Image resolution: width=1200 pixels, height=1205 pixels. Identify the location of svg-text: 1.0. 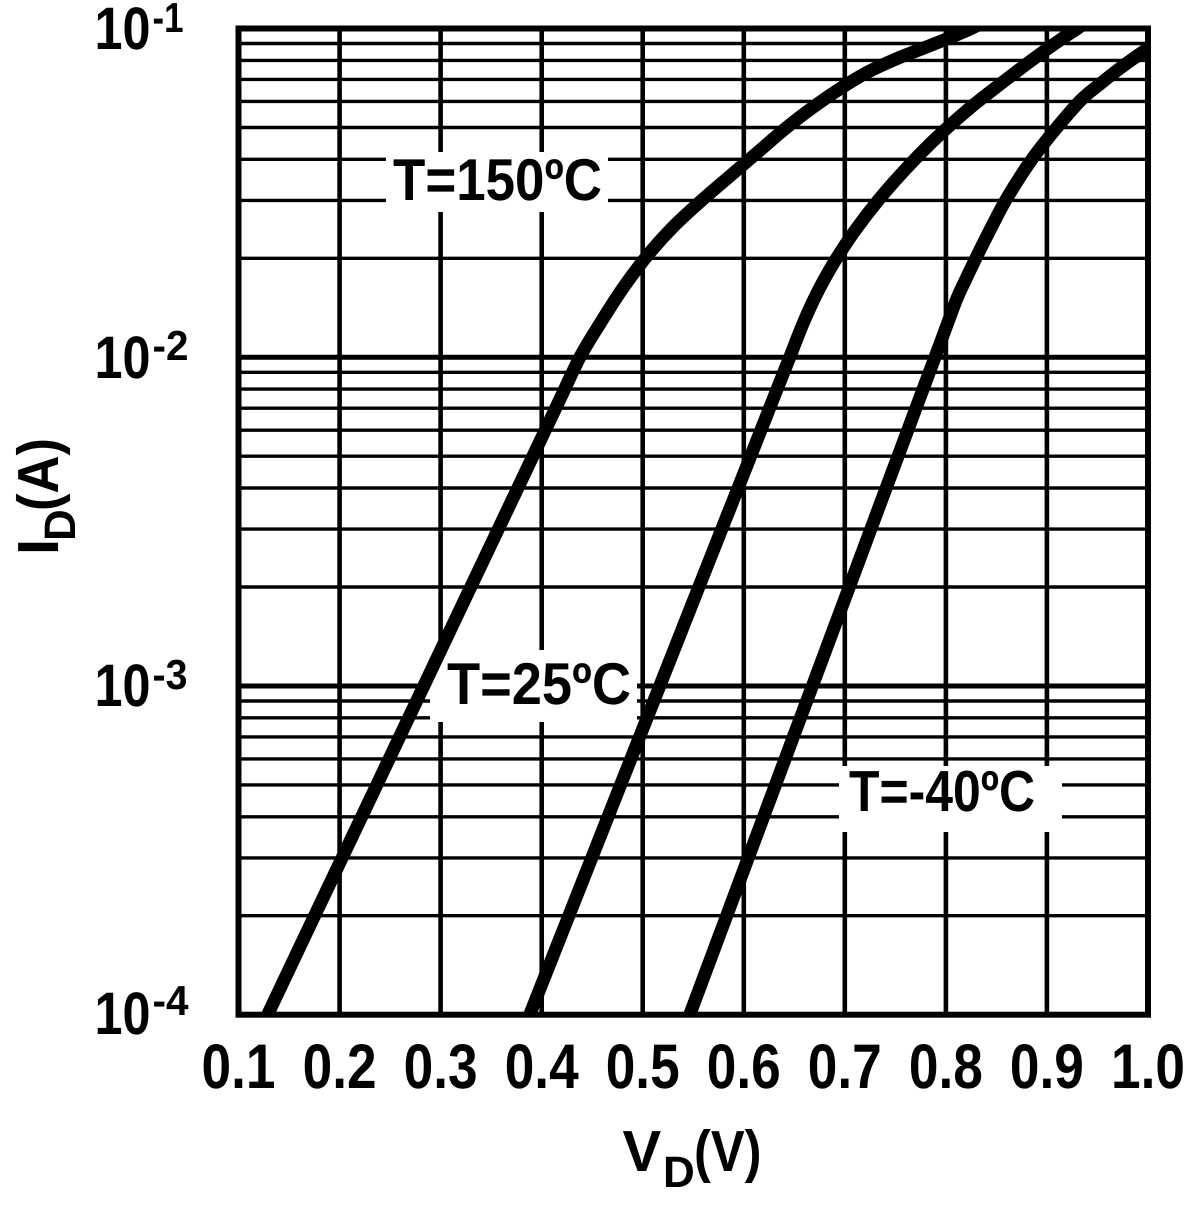
(1148, 1067).